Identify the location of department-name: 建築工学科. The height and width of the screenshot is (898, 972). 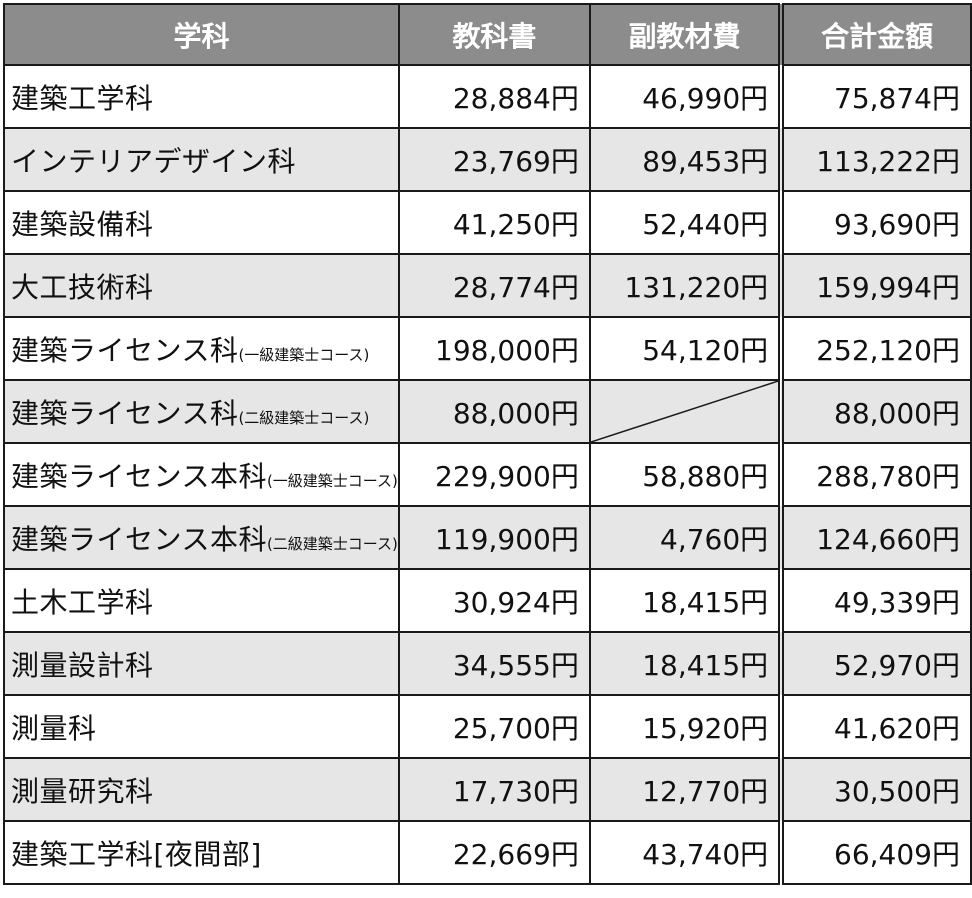
(201, 96).